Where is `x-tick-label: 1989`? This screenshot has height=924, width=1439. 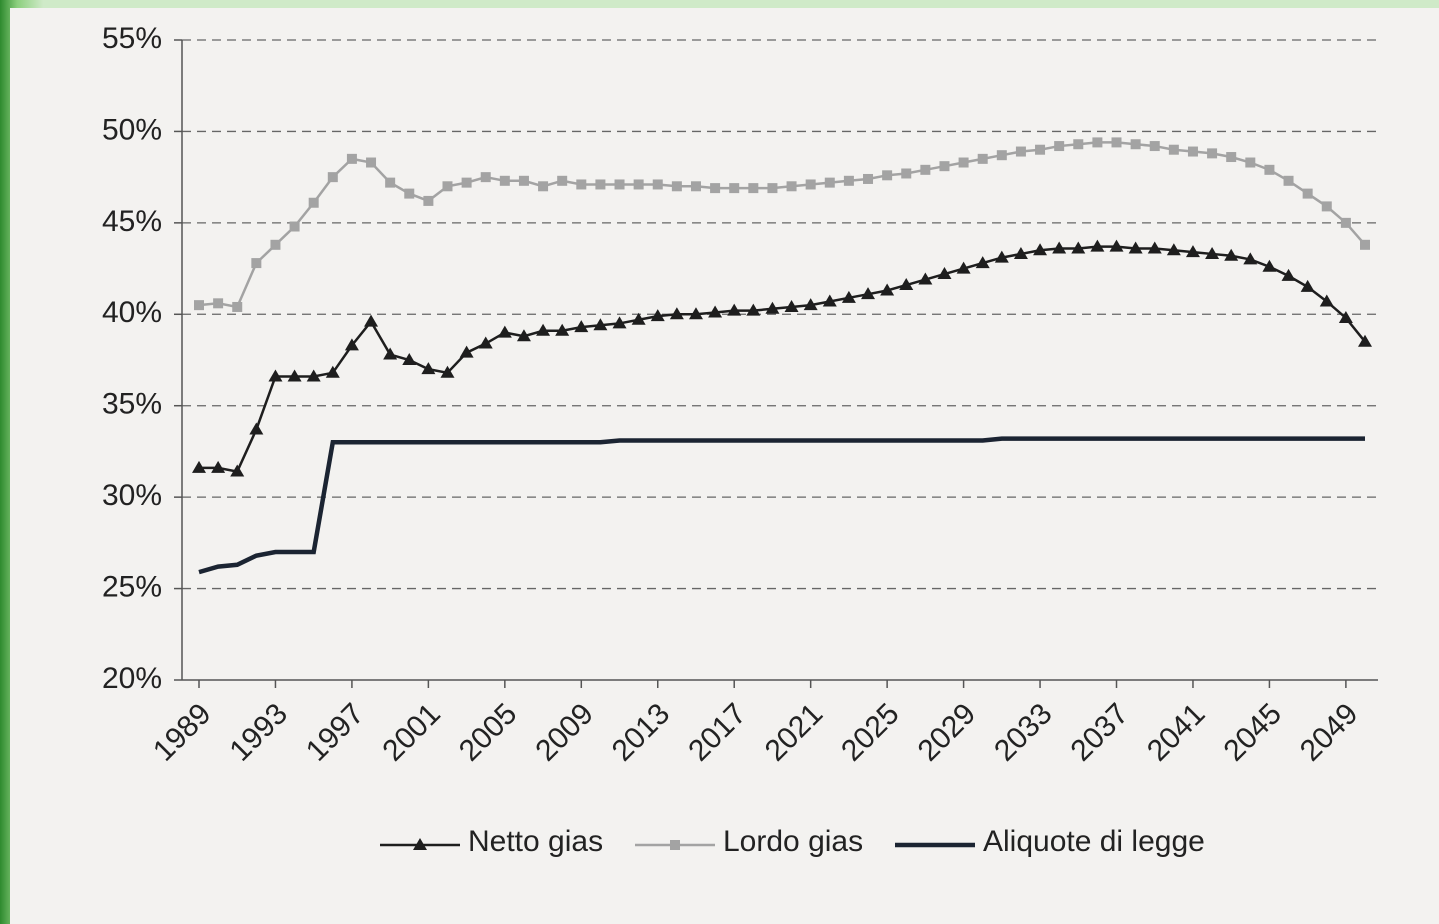 x-tick-label: 1989 is located at coordinates (182, 732).